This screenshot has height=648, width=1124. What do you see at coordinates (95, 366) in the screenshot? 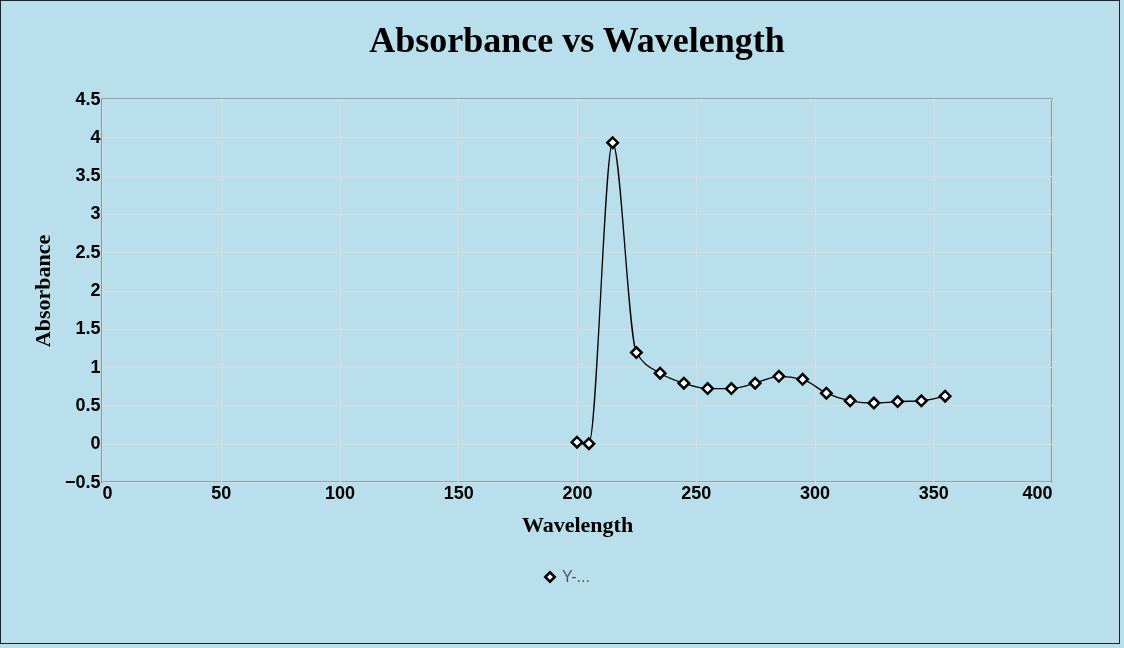
I see `y-tick-label: 1` at bounding box center [95, 366].